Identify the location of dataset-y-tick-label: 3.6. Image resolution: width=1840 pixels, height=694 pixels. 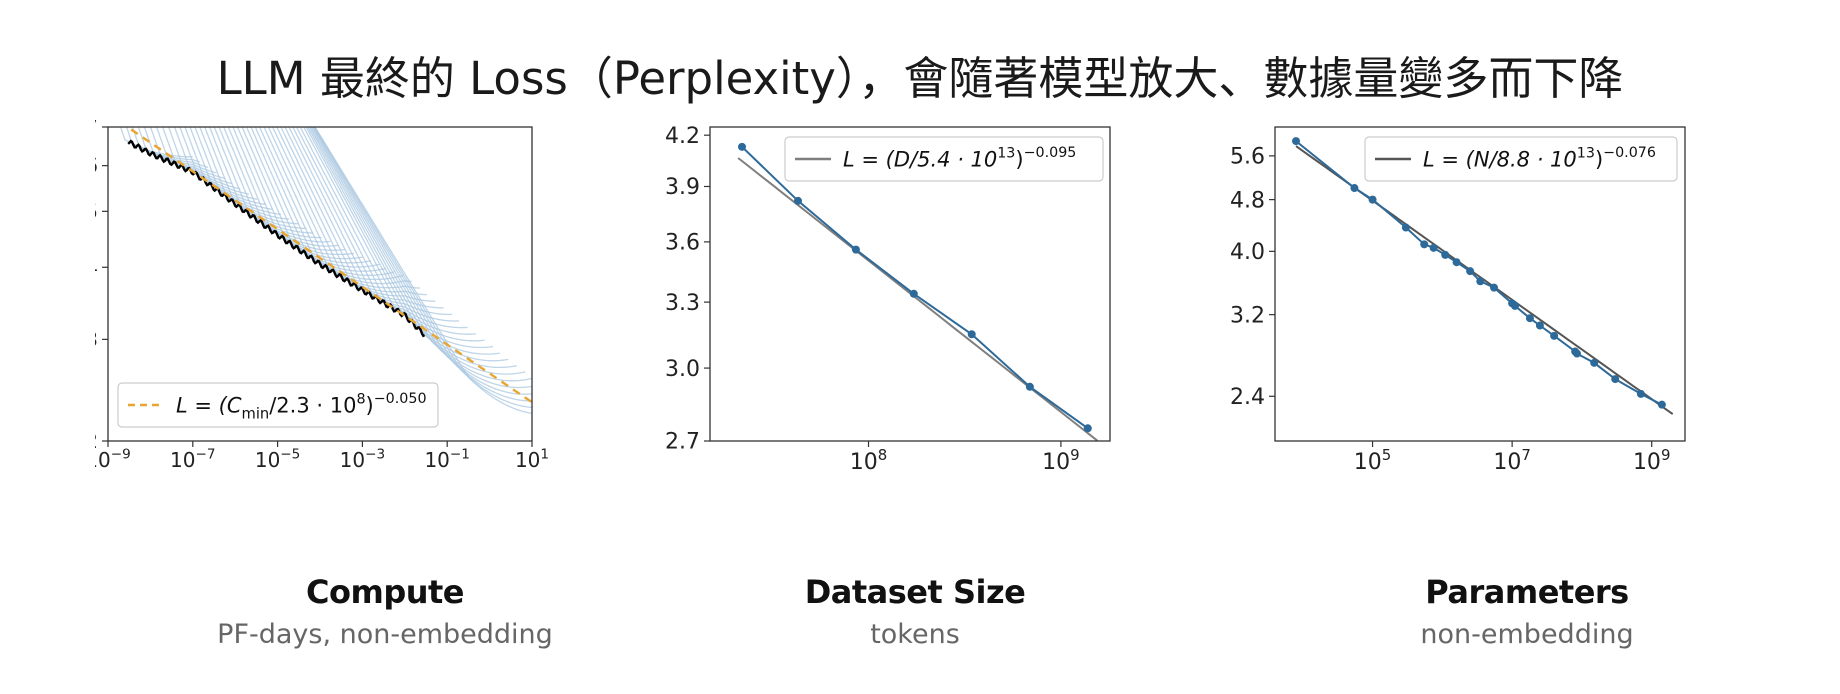
(682, 243).